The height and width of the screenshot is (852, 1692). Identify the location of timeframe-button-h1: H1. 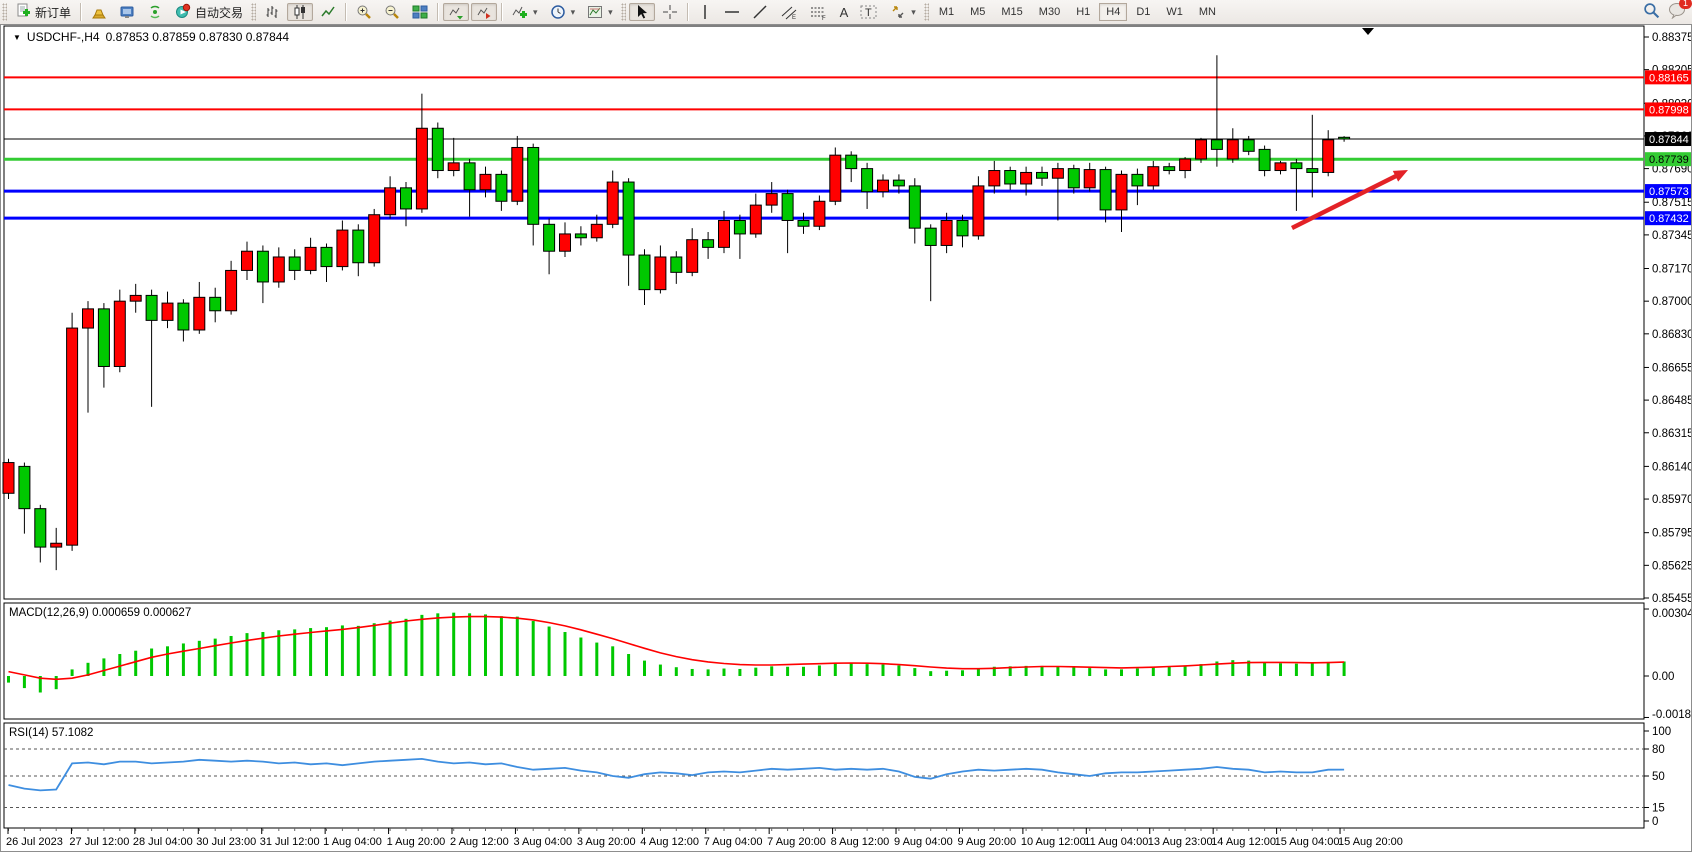
(1083, 12).